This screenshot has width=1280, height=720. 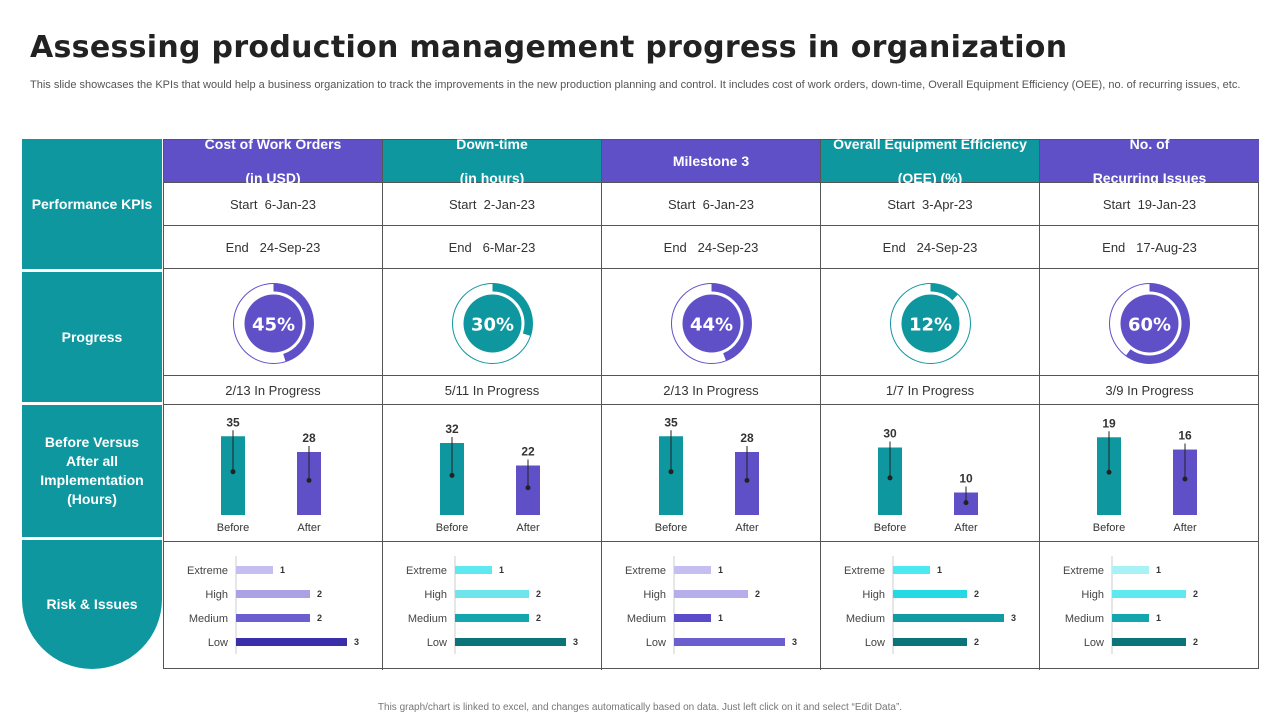 What do you see at coordinates (492, 390) in the screenshot?
I see `progress-text: 5/11 In Progress` at bounding box center [492, 390].